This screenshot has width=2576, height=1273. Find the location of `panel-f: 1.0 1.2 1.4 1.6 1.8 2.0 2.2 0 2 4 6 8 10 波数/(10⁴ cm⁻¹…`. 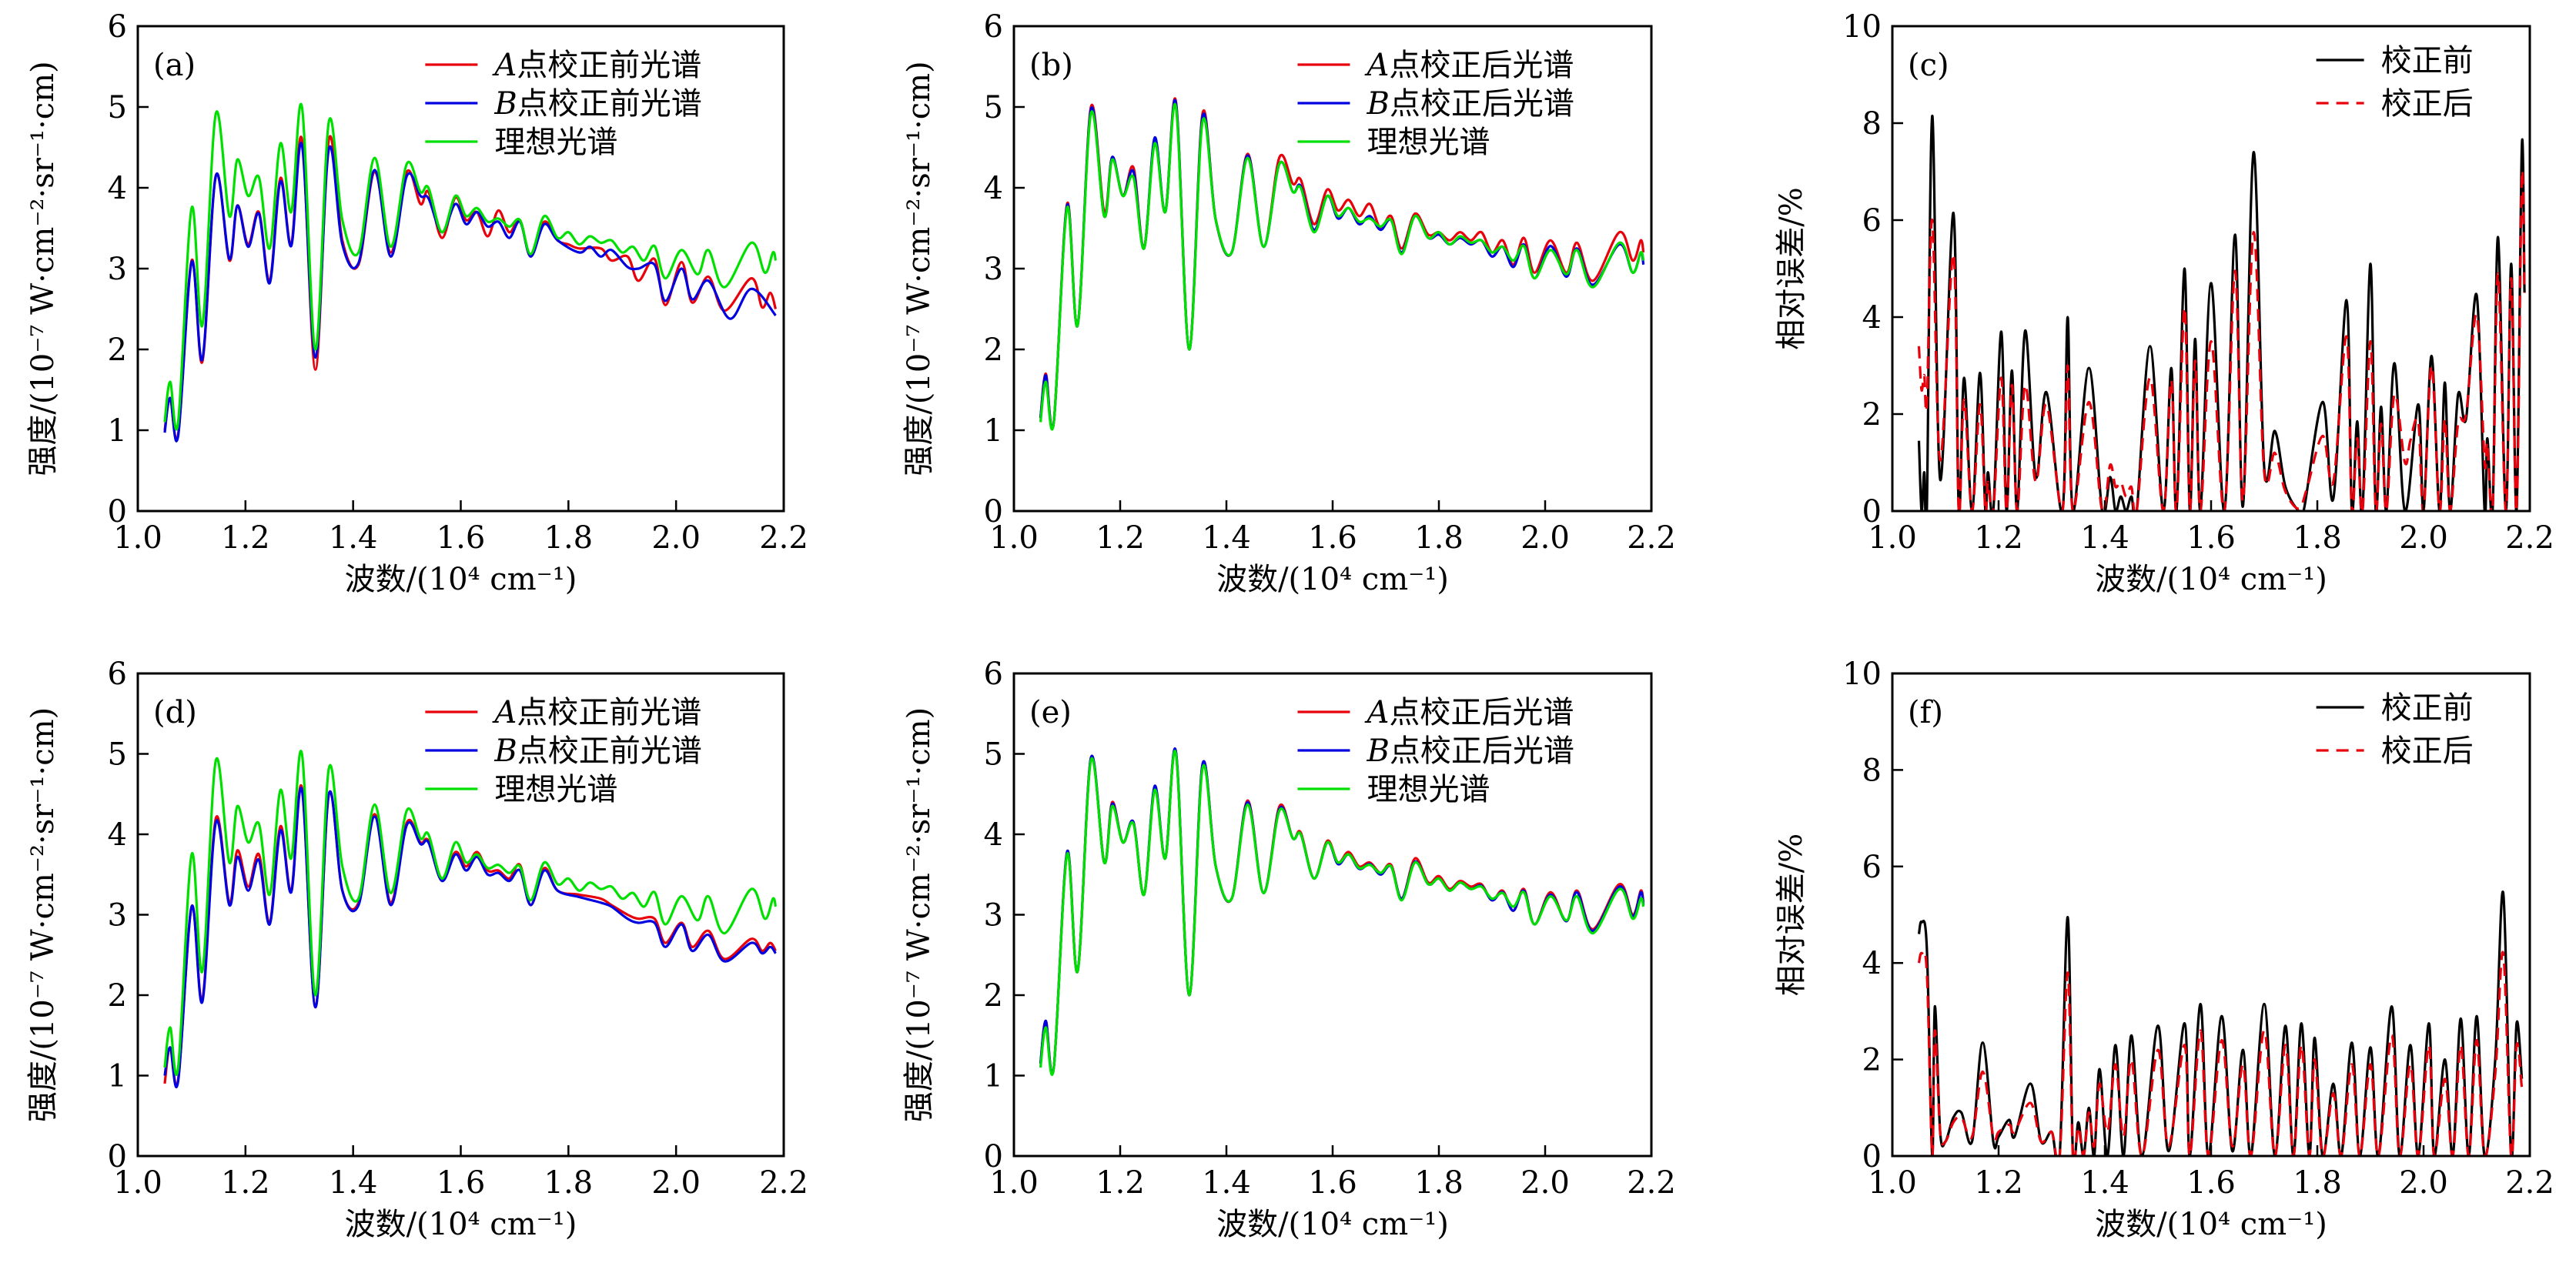

panel-f: 1.0 1.2 1.4 1.6 1.8 2.0 2.2 0 2 4 6 8 10 波数/(10⁴ cm⁻¹… is located at coordinates (2164, 949).